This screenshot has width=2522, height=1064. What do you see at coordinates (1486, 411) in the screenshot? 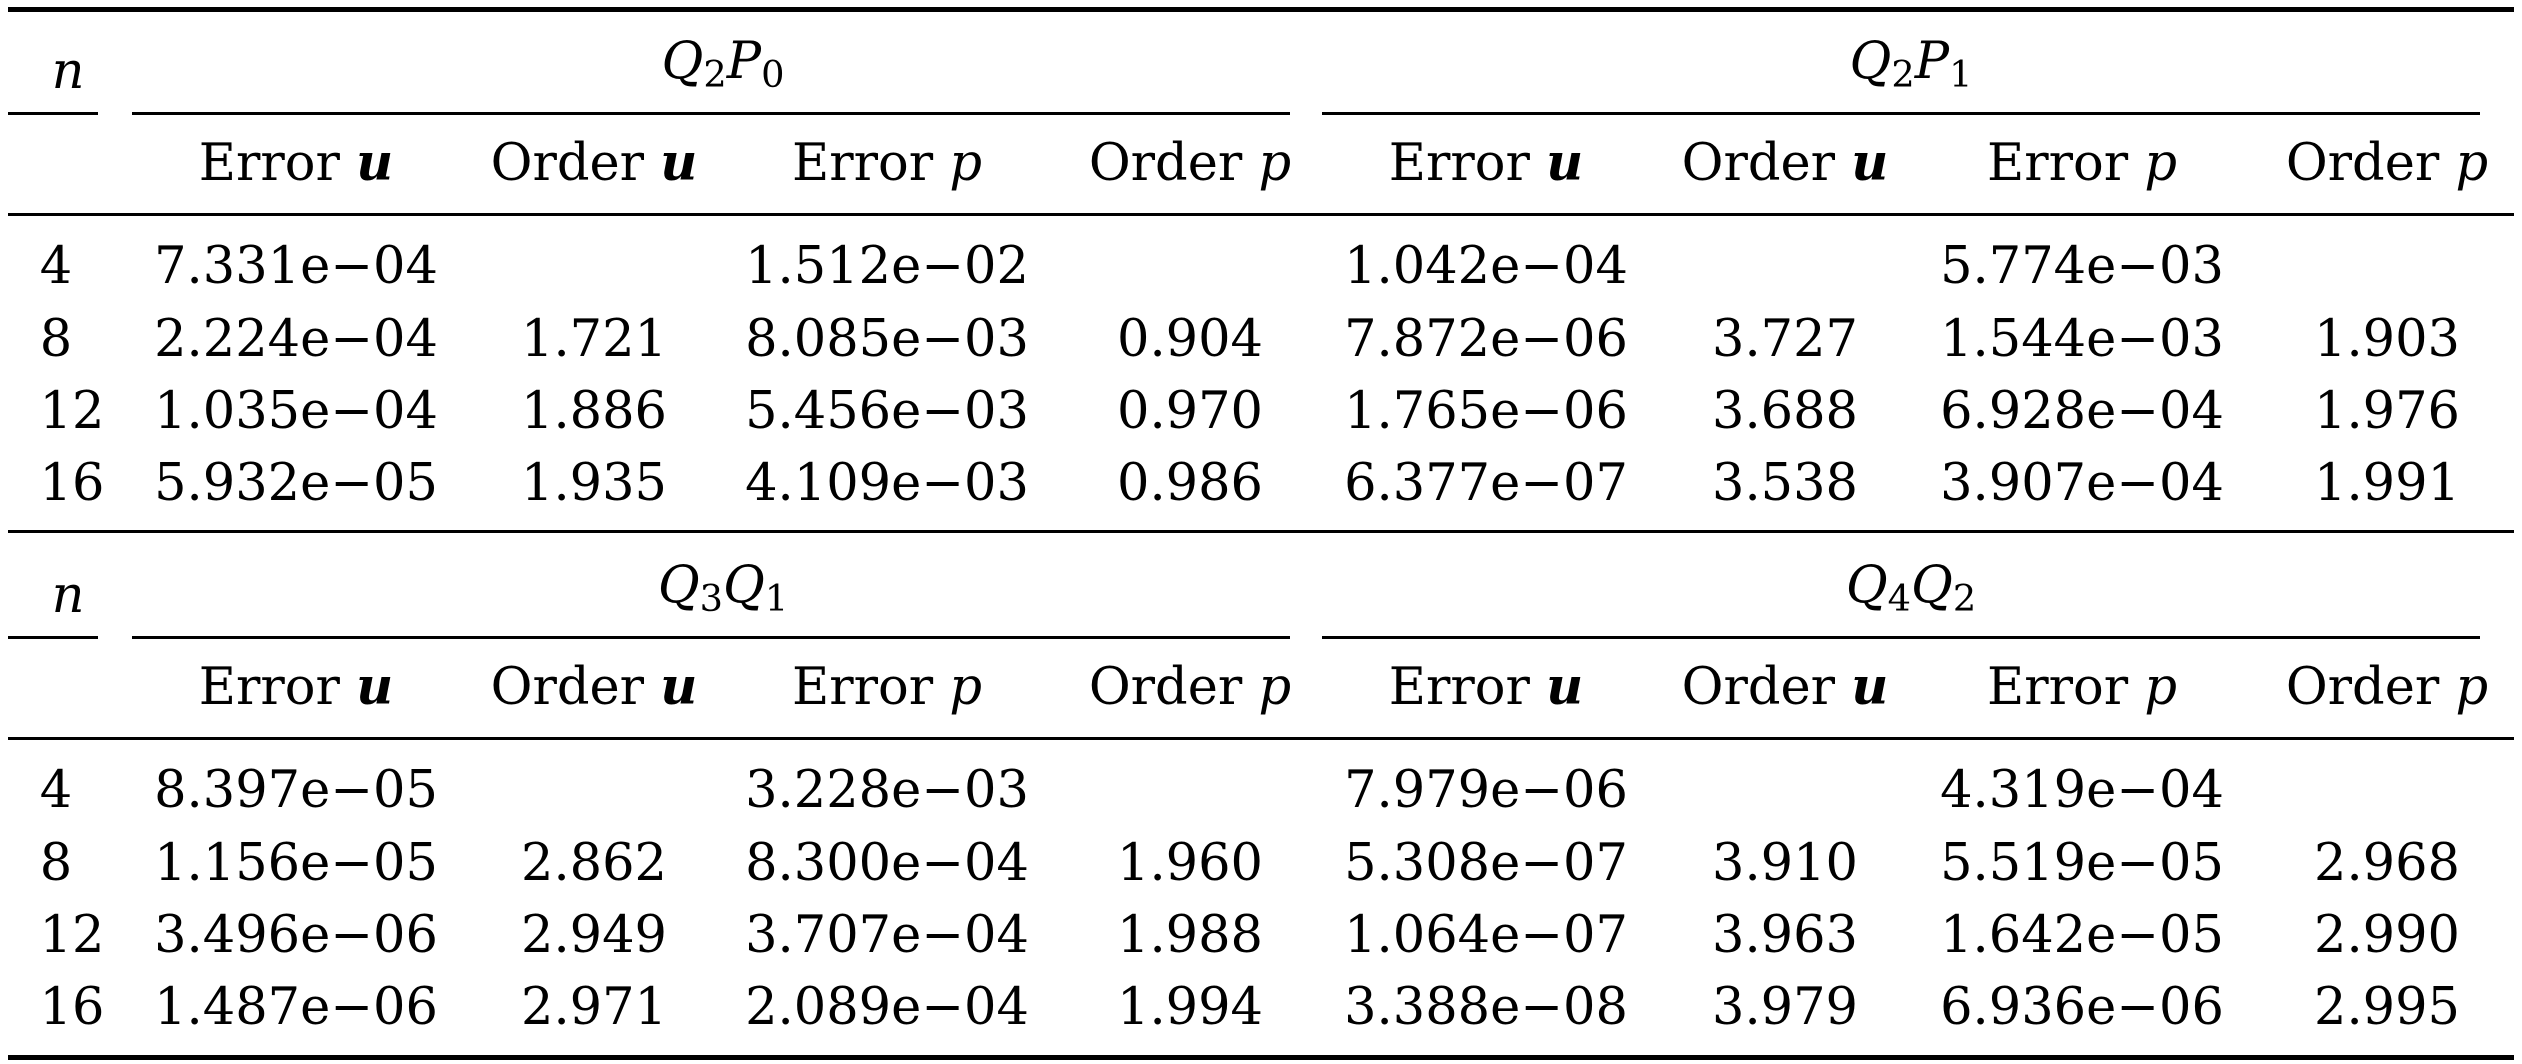
I see `error-value: 1.765e−06` at bounding box center [1486, 411].